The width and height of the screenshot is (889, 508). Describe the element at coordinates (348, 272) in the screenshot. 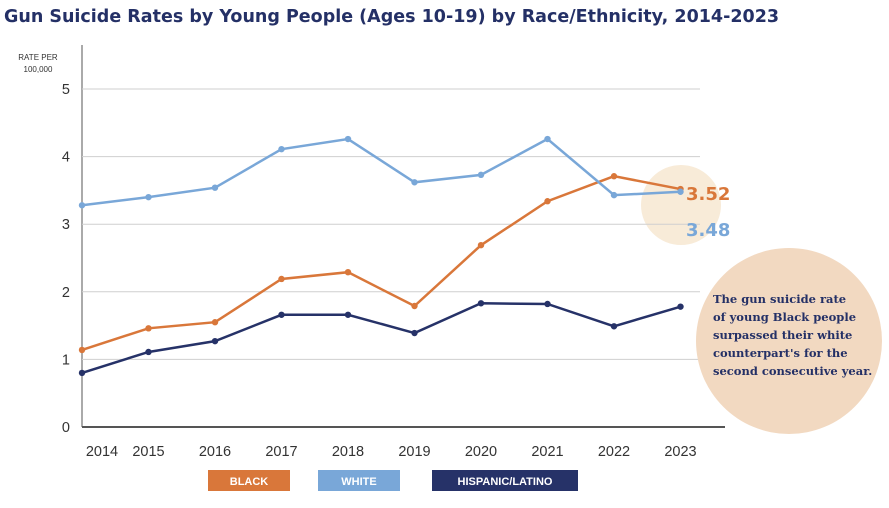

I see `black-point-2018` at that location.